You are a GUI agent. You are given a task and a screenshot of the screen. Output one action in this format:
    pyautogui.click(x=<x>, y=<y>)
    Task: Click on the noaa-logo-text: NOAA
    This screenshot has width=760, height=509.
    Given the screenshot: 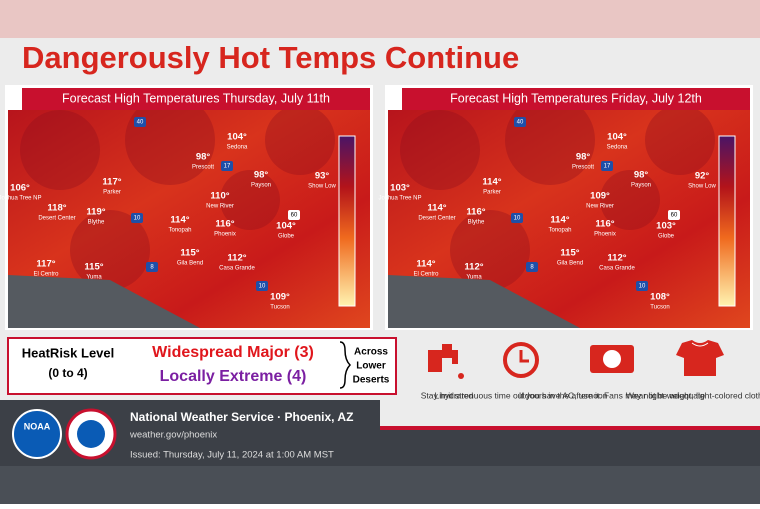 What is the action you would take?
    pyautogui.click(x=37, y=426)
    